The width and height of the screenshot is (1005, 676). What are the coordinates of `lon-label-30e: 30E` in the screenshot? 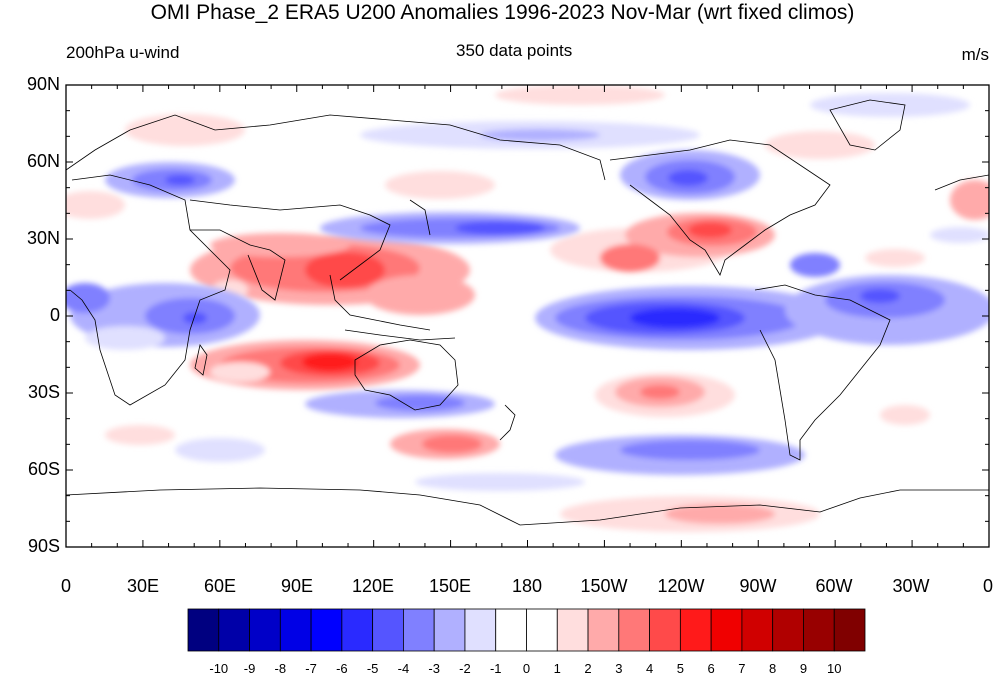 It's located at (143, 586).